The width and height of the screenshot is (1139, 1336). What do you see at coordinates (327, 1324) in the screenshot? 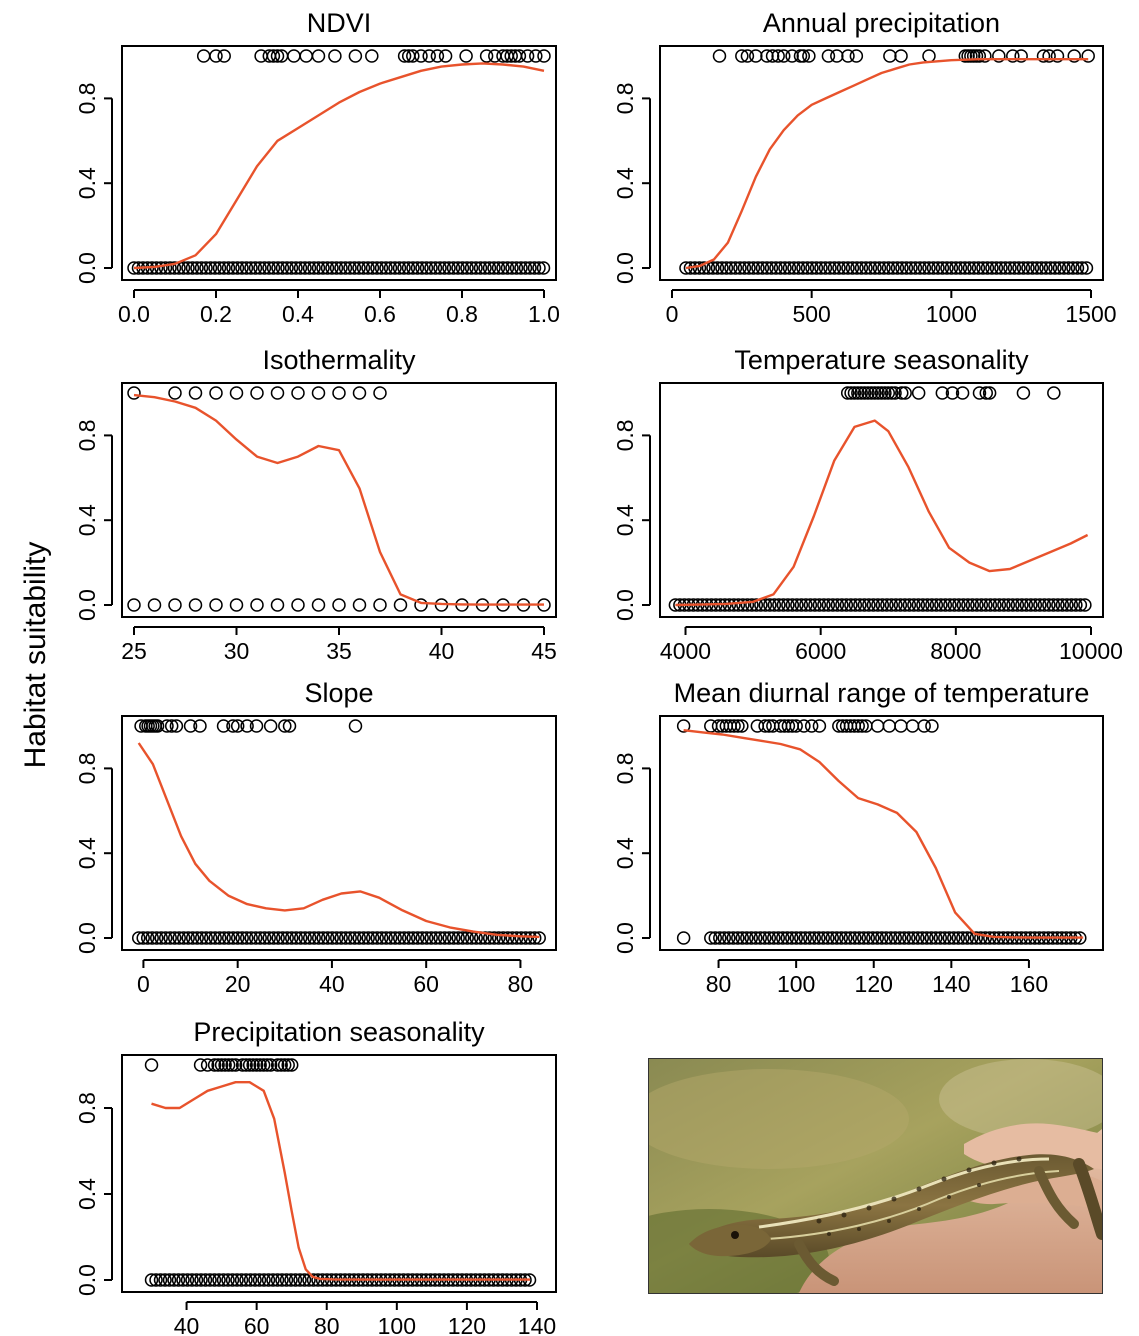
I see `x-tick-label: 80` at bounding box center [327, 1324].